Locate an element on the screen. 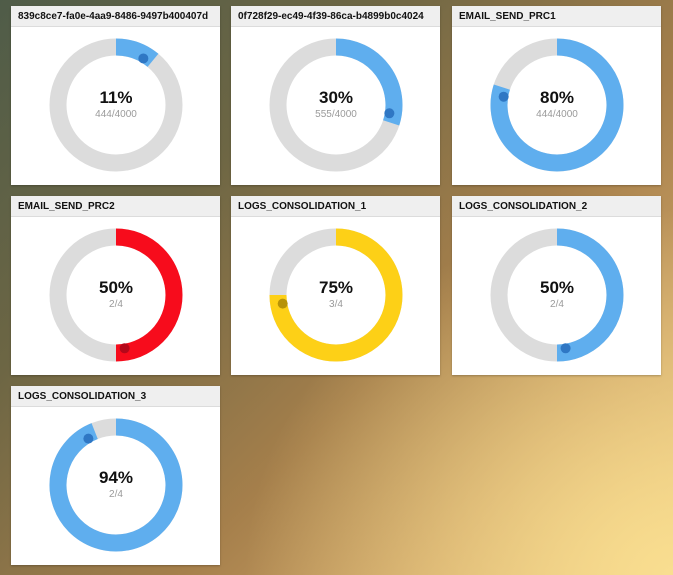 The height and width of the screenshot is (575, 673). widget-title: LOGS_CONSOLIDATION_2 is located at coordinates (556, 206).